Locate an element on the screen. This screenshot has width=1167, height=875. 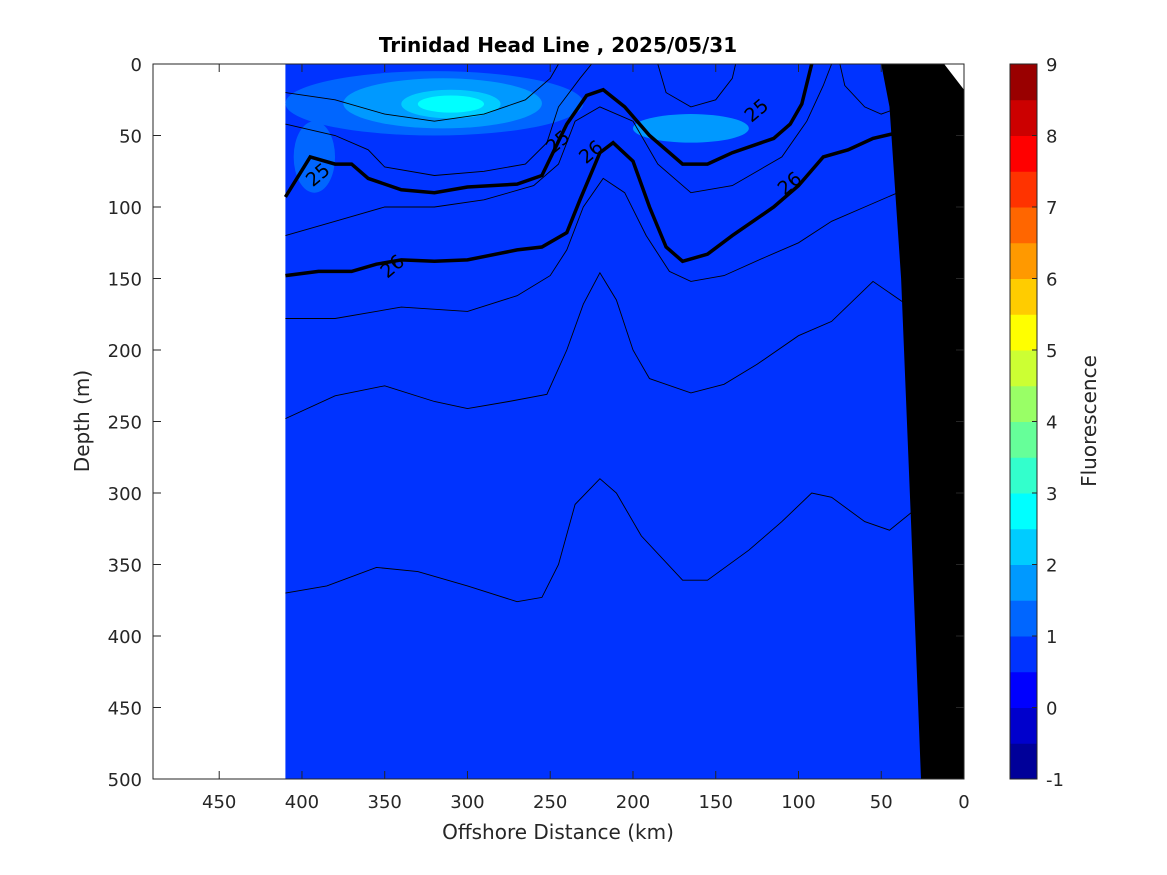
y-tick-label: 250 is located at coordinates (125, 423).